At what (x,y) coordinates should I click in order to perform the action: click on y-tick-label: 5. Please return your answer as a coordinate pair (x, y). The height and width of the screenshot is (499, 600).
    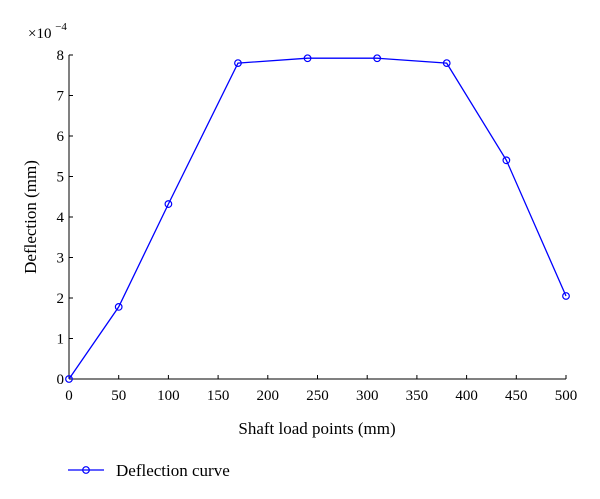
    Looking at the image, I should click on (61, 178).